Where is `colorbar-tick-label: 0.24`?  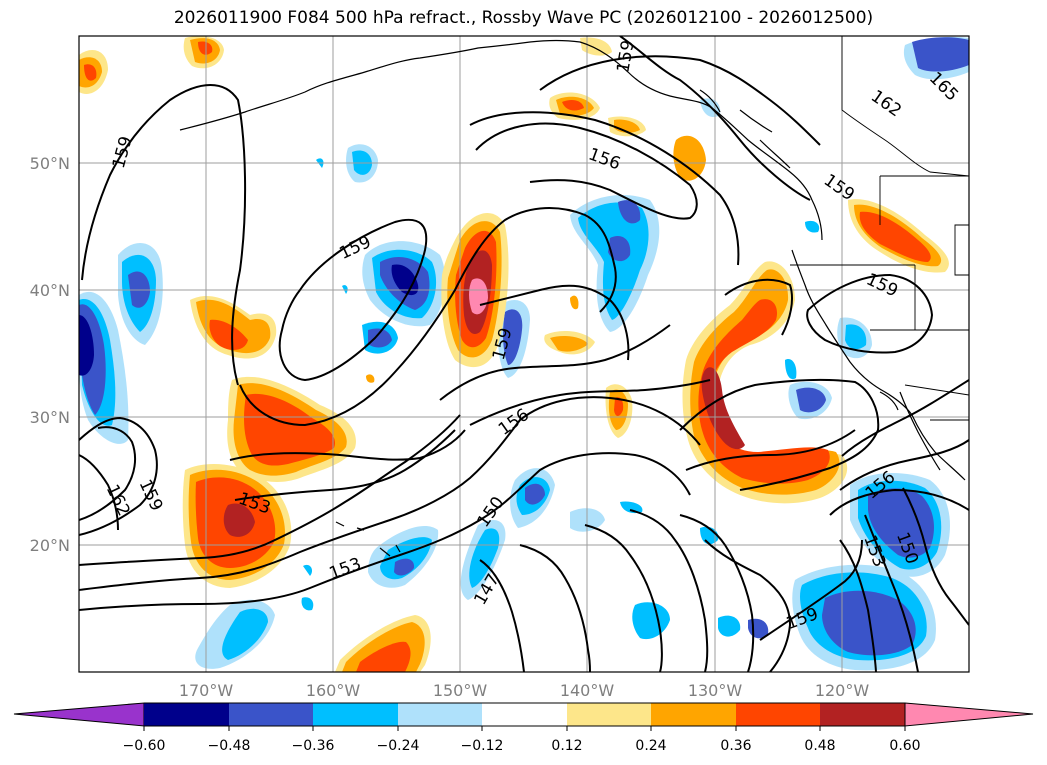
colorbar-tick-label: 0.24 is located at coordinates (650, 746).